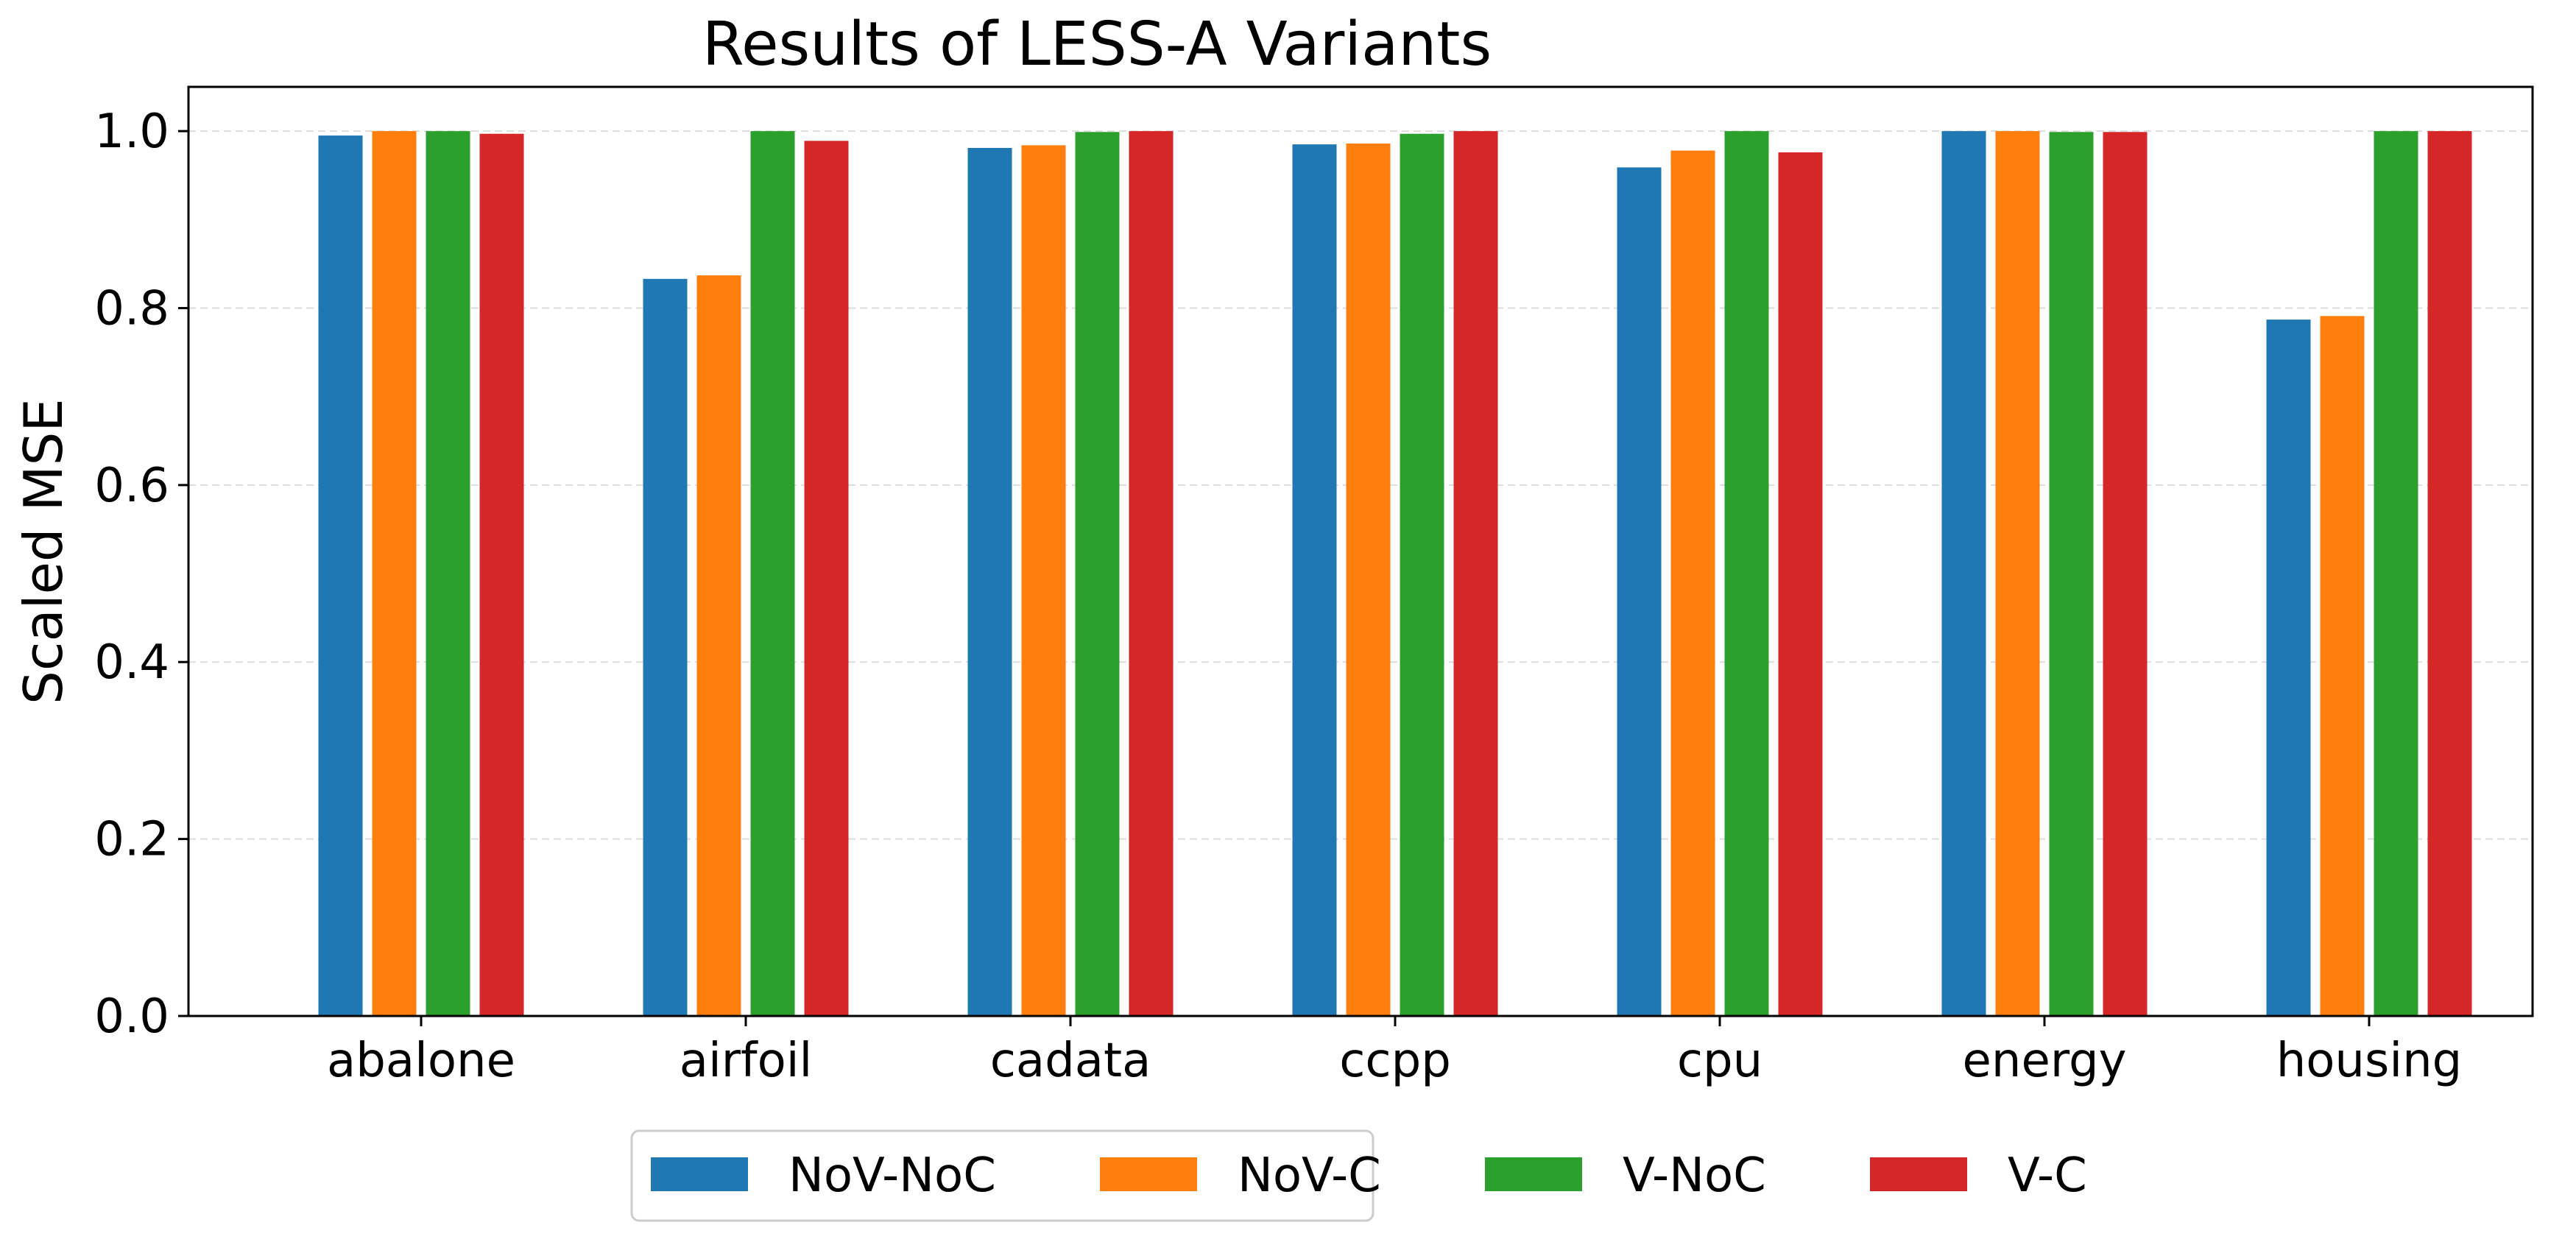 The width and height of the screenshot is (2576, 1242). I want to click on bar-nov-noc-cpu, so click(1639, 592).